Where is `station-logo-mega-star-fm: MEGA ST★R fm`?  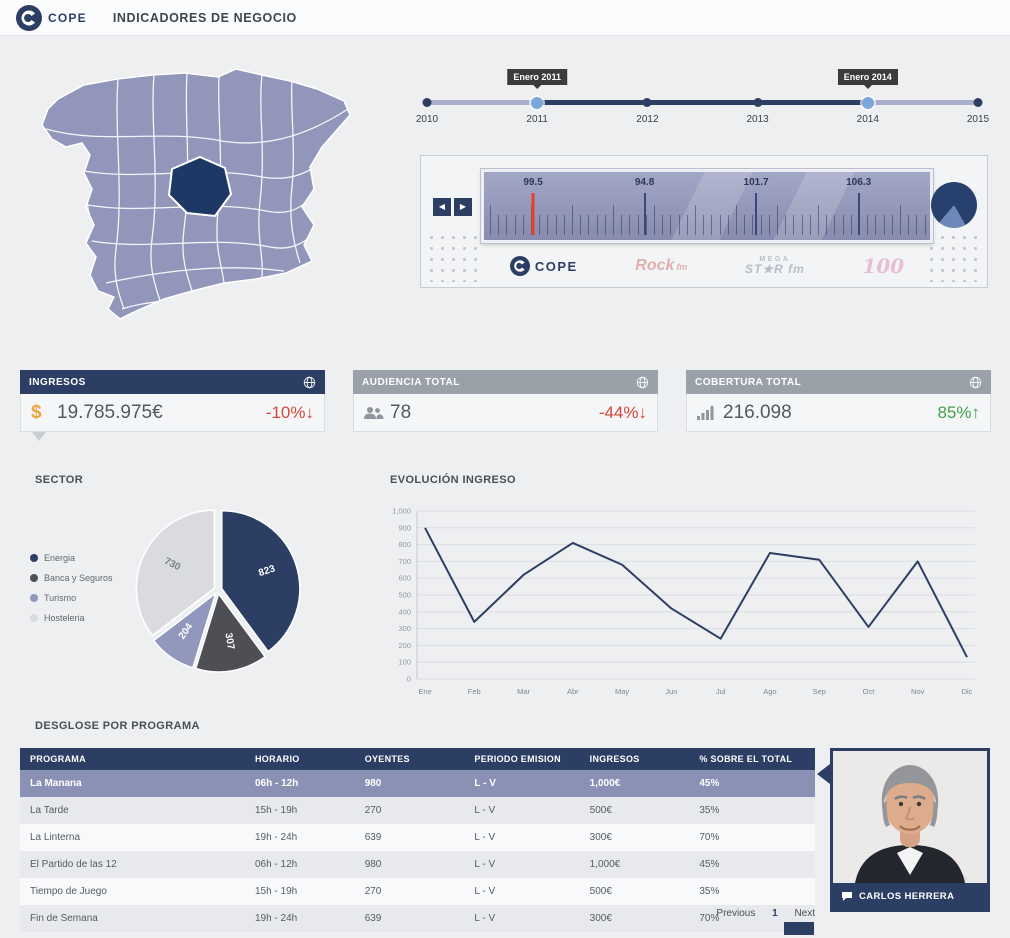
station-logo-mega-star-fm: MEGA ST★R fm is located at coordinates (775, 266).